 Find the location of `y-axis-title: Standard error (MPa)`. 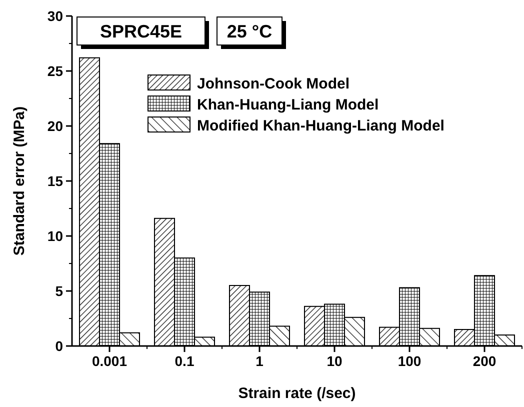

y-axis-title: Standard error (MPa) is located at coordinates (19, 181).